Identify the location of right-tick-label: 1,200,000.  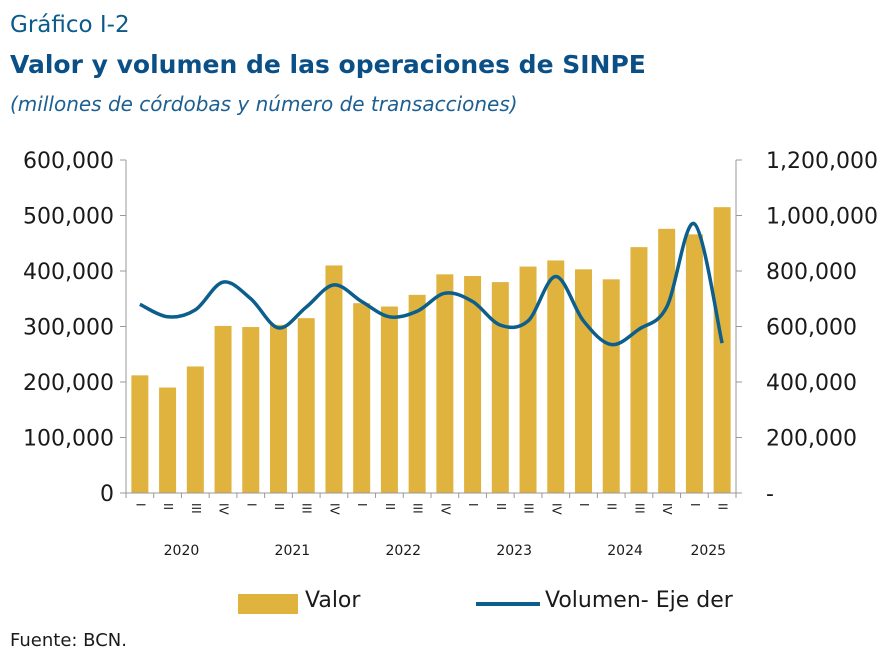
(822, 161).